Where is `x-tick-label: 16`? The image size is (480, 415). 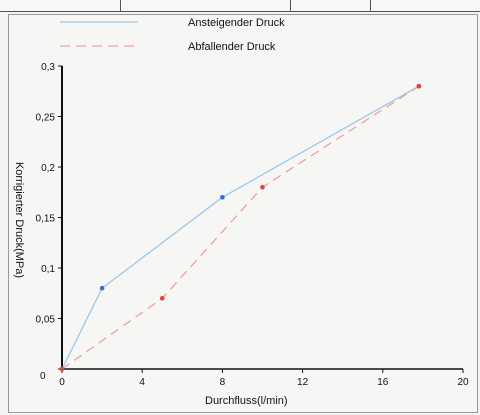
x-tick-label: 16 is located at coordinates (383, 382).